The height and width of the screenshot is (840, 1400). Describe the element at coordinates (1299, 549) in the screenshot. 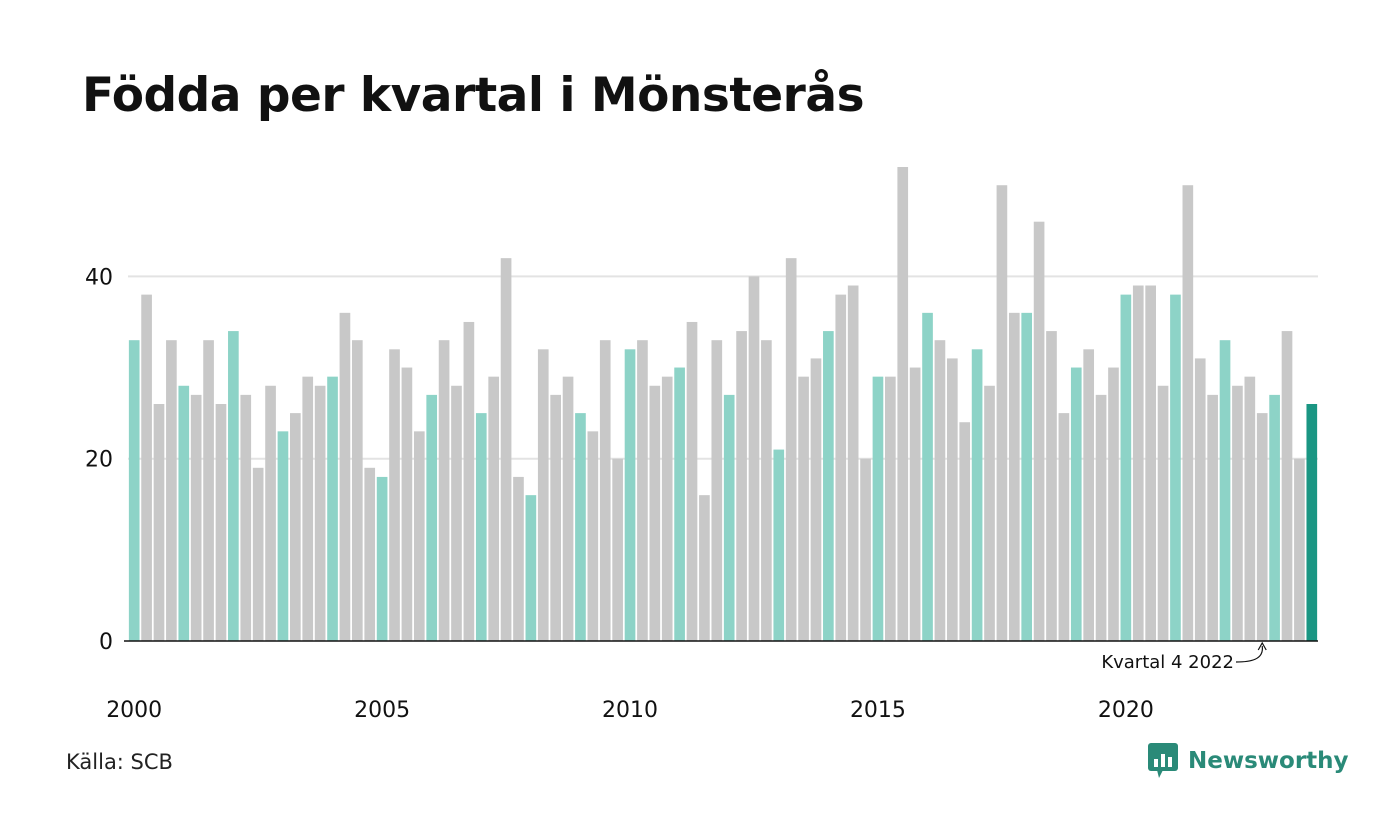

I see `bar-2023-q3` at that location.